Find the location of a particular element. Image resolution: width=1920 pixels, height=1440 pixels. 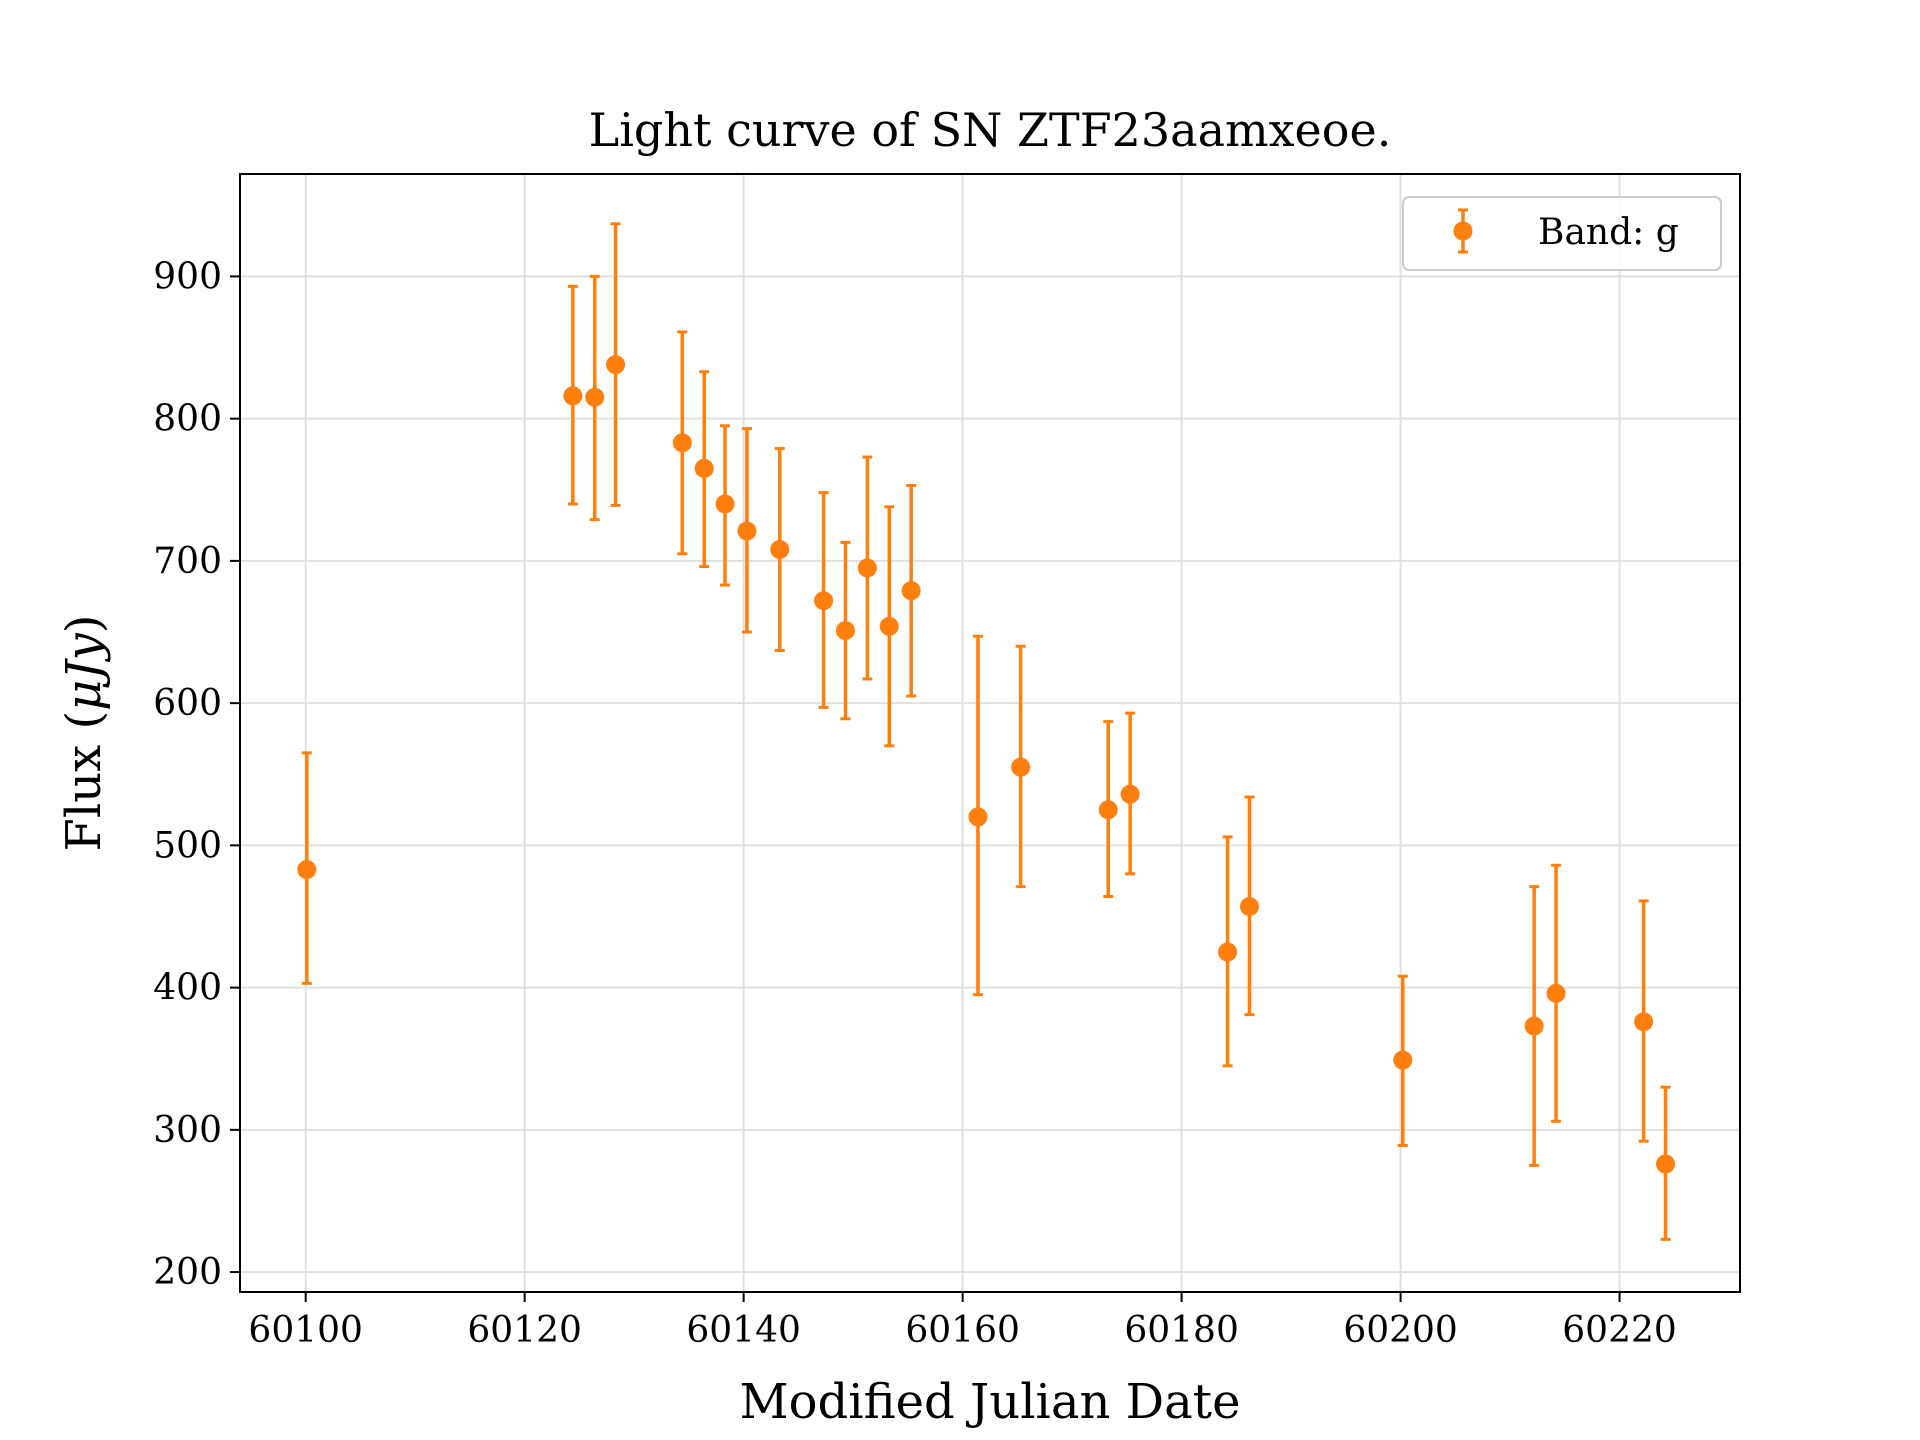

y-axis-ticks: 200 300 400 500 600 700 800 900 is located at coordinates (196, 774).